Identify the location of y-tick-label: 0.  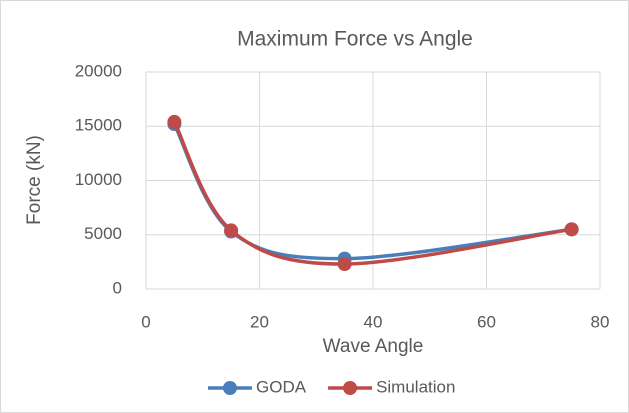
(117, 287).